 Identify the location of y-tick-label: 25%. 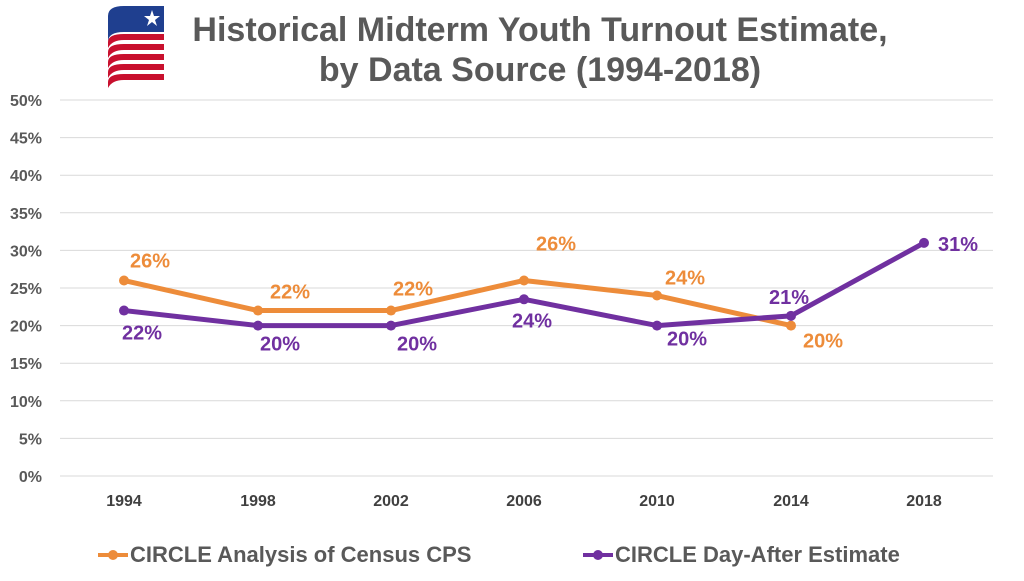
(26, 289).